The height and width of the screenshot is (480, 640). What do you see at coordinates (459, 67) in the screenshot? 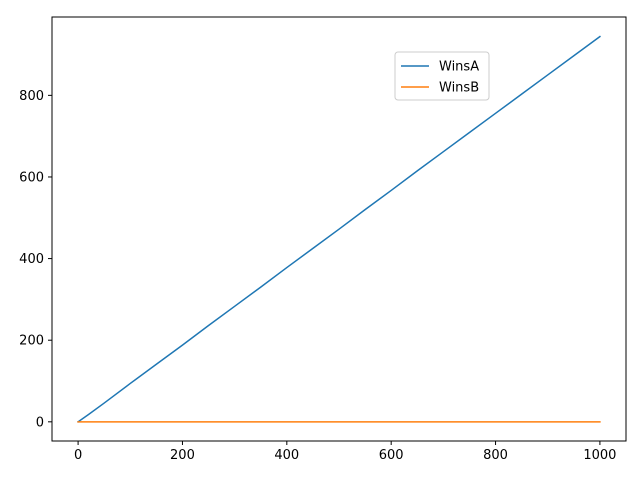
I see `legend-label-winsa: WinsA` at bounding box center [459, 67].